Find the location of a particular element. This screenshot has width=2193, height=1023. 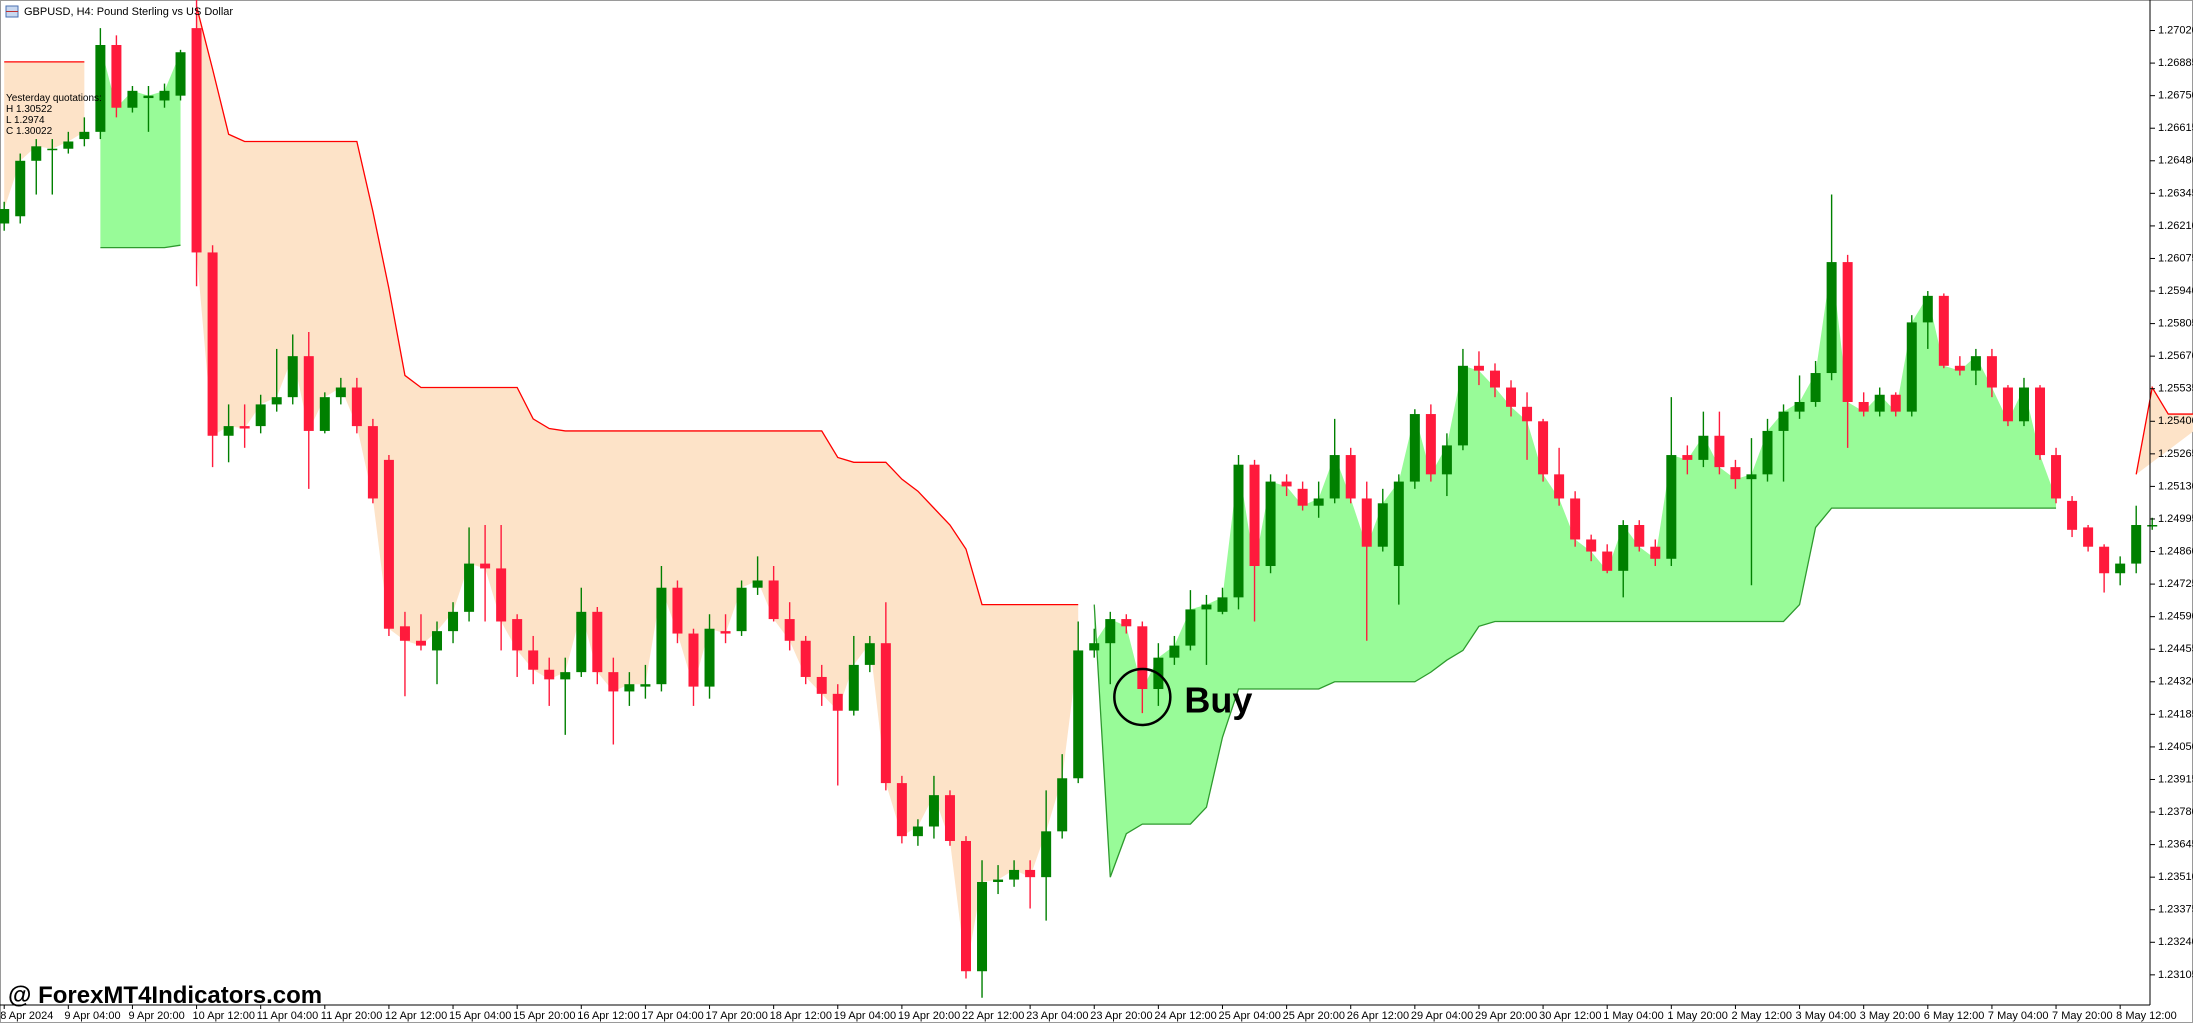

y-tick-label: 1.23375 is located at coordinates (2175, 910).